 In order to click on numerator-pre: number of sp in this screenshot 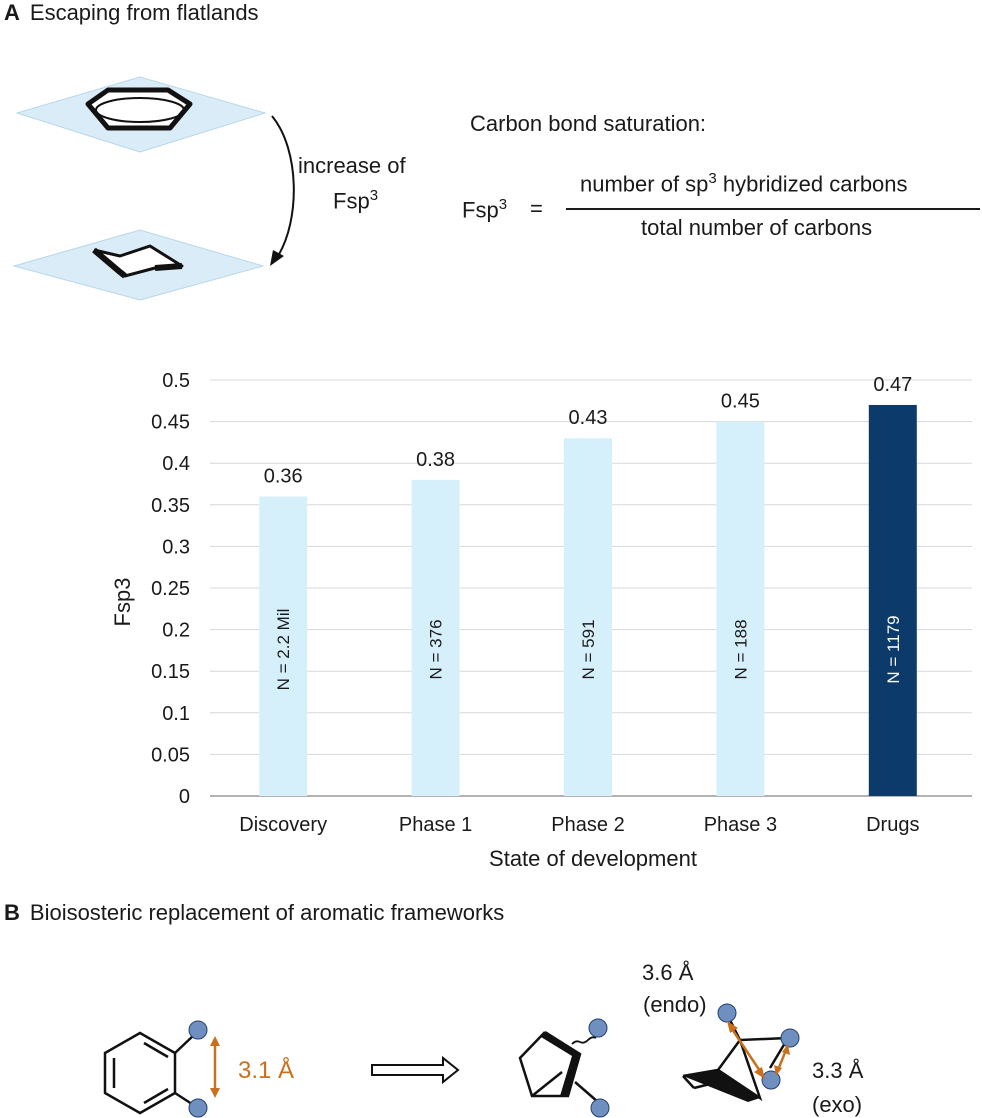, I will do `click(644, 184)`.